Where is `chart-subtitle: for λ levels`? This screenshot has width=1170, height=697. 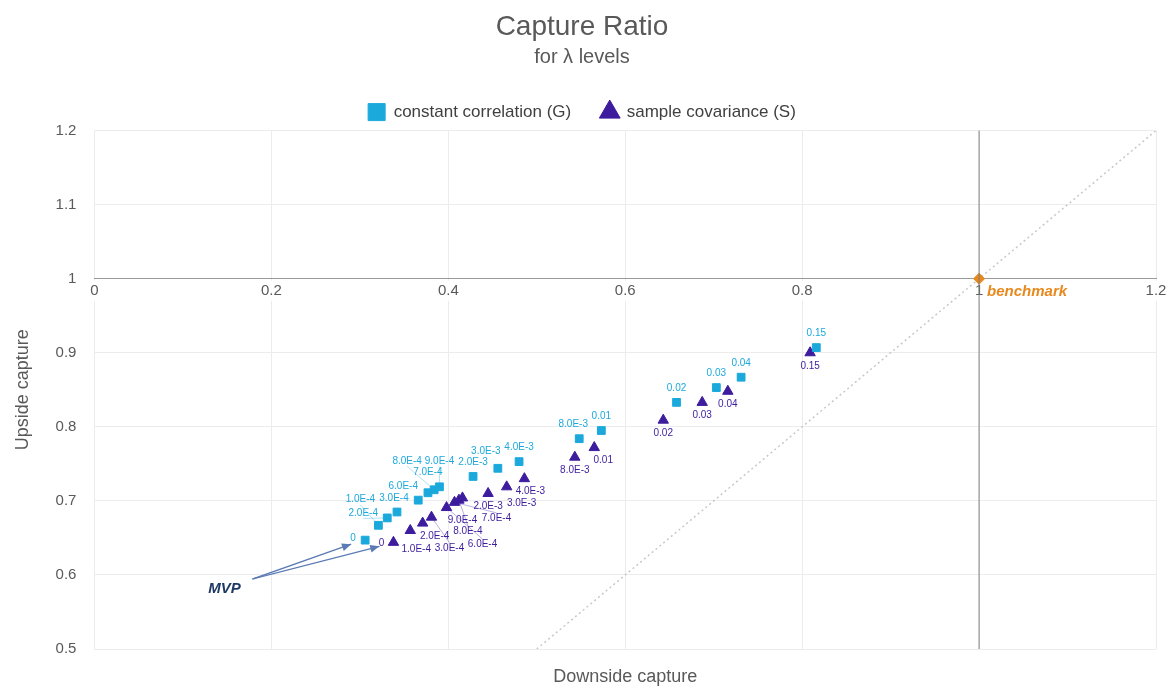 chart-subtitle: for λ levels is located at coordinates (582, 56).